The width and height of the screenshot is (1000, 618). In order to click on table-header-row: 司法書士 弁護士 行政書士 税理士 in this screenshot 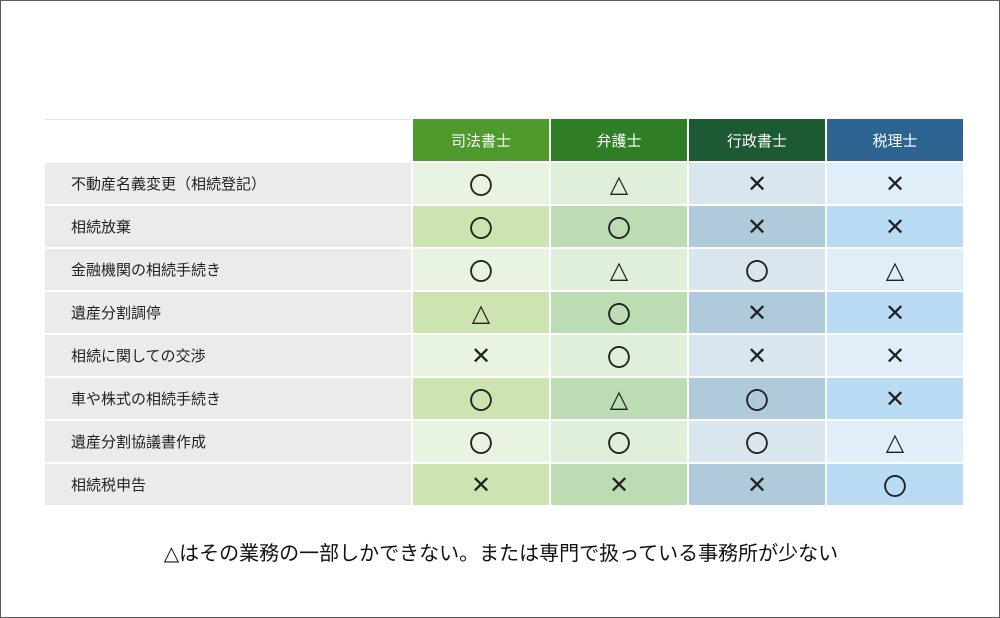, I will do `click(504, 140)`.